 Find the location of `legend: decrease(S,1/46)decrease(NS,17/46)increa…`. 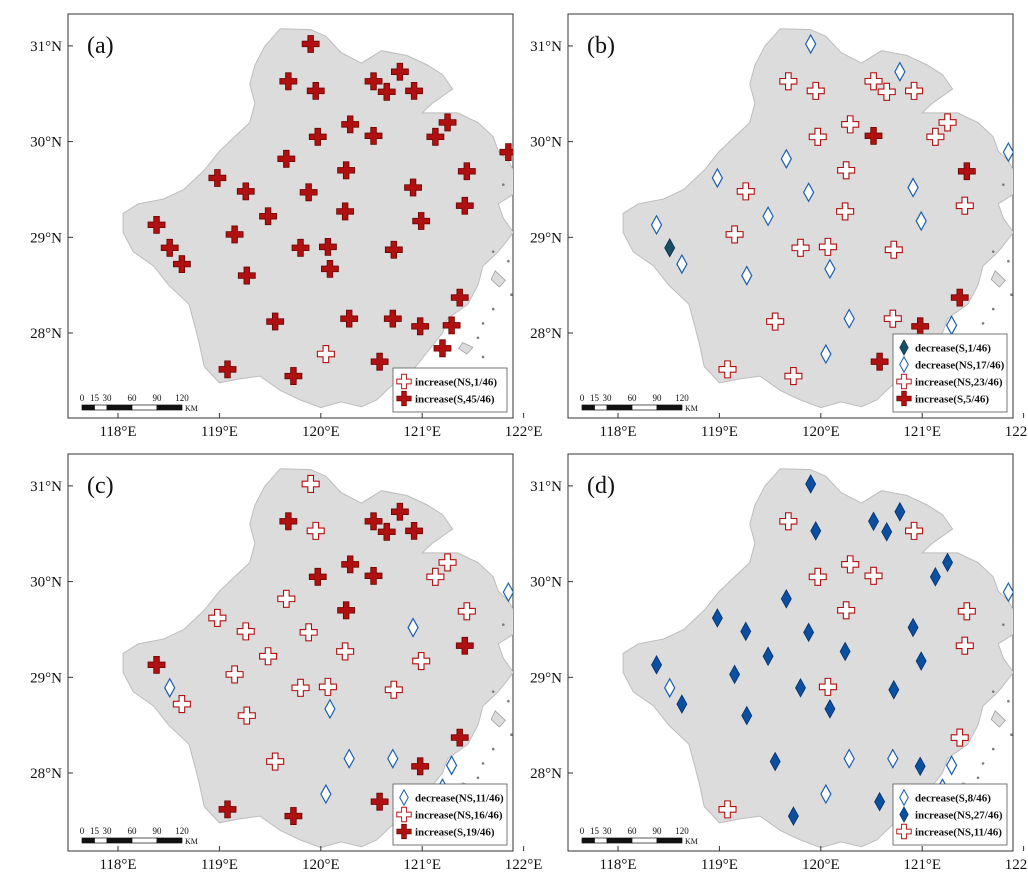

legend: decrease(S,1/46)decrease(NS,17/46)increa… is located at coordinates (950, 373).